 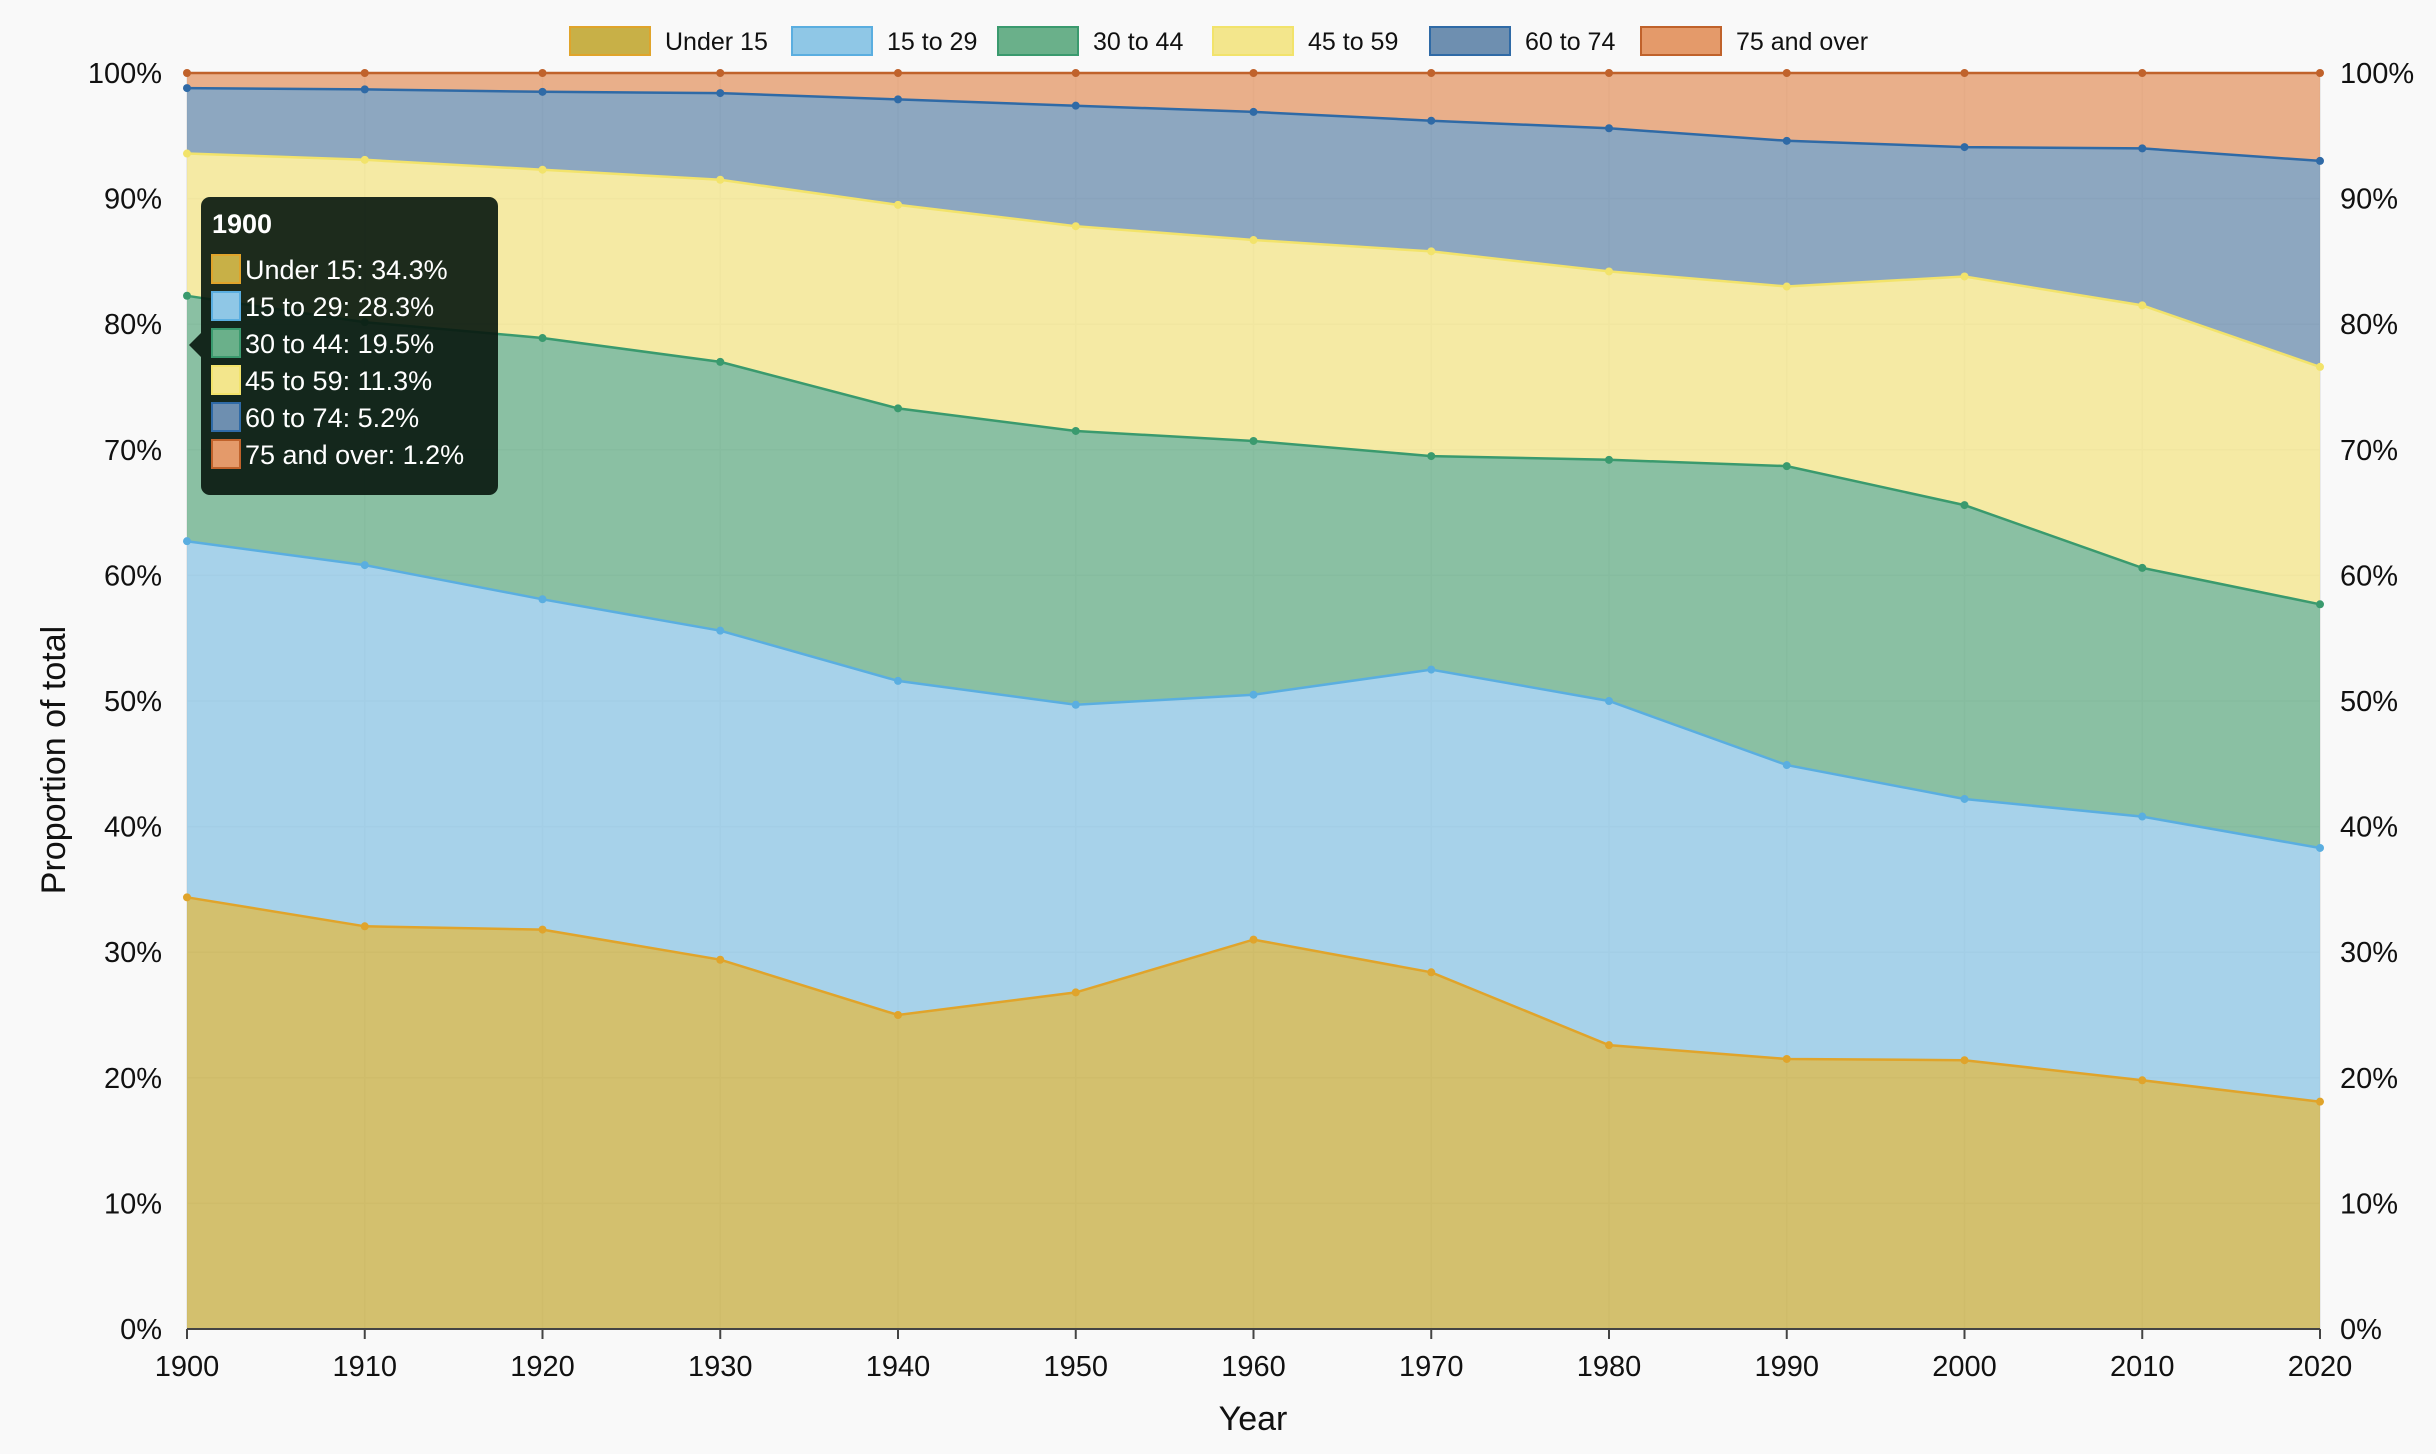 I want to click on x-tick-label: 1990, so click(x=1786, y=1367).